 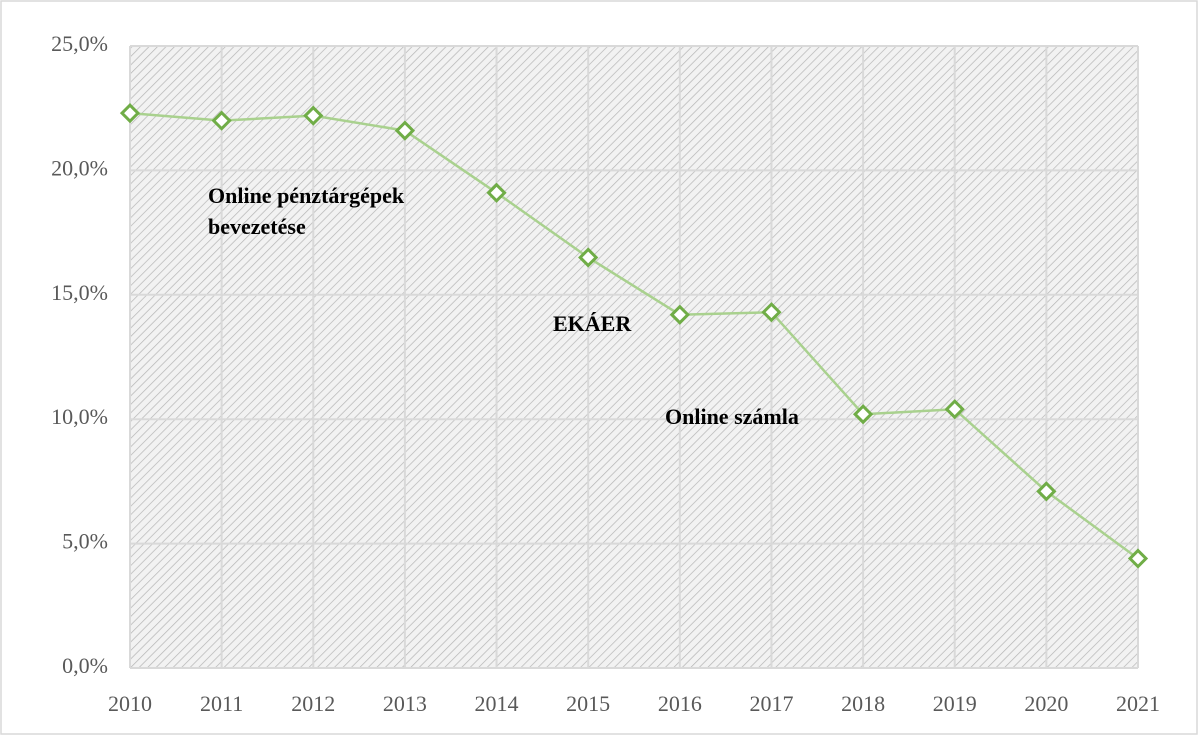 What do you see at coordinates (79, 43) in the screenshot?
I see `y-tick-label: 25,0%` at bounding box center [79, 43].